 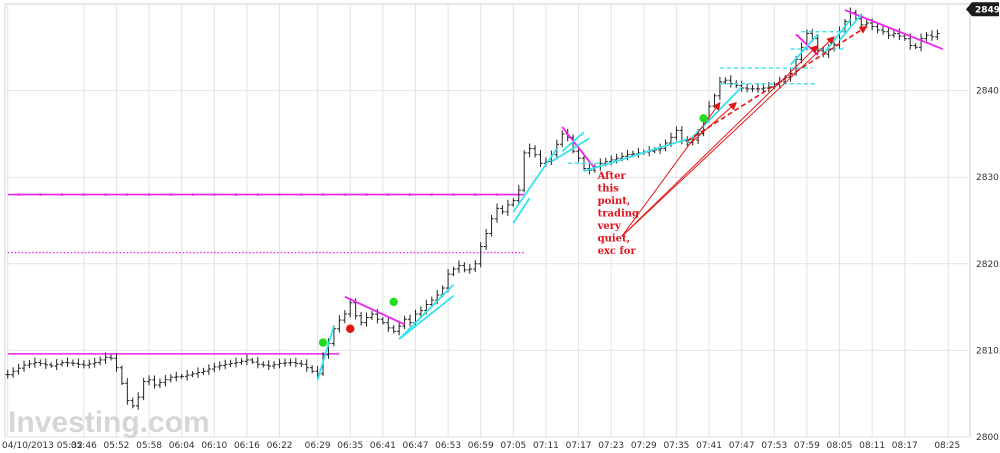 What do you see at coordinates (618, 213) in the screenshot?
I see `annotation-line: trading` at bounding box center [618, 213].